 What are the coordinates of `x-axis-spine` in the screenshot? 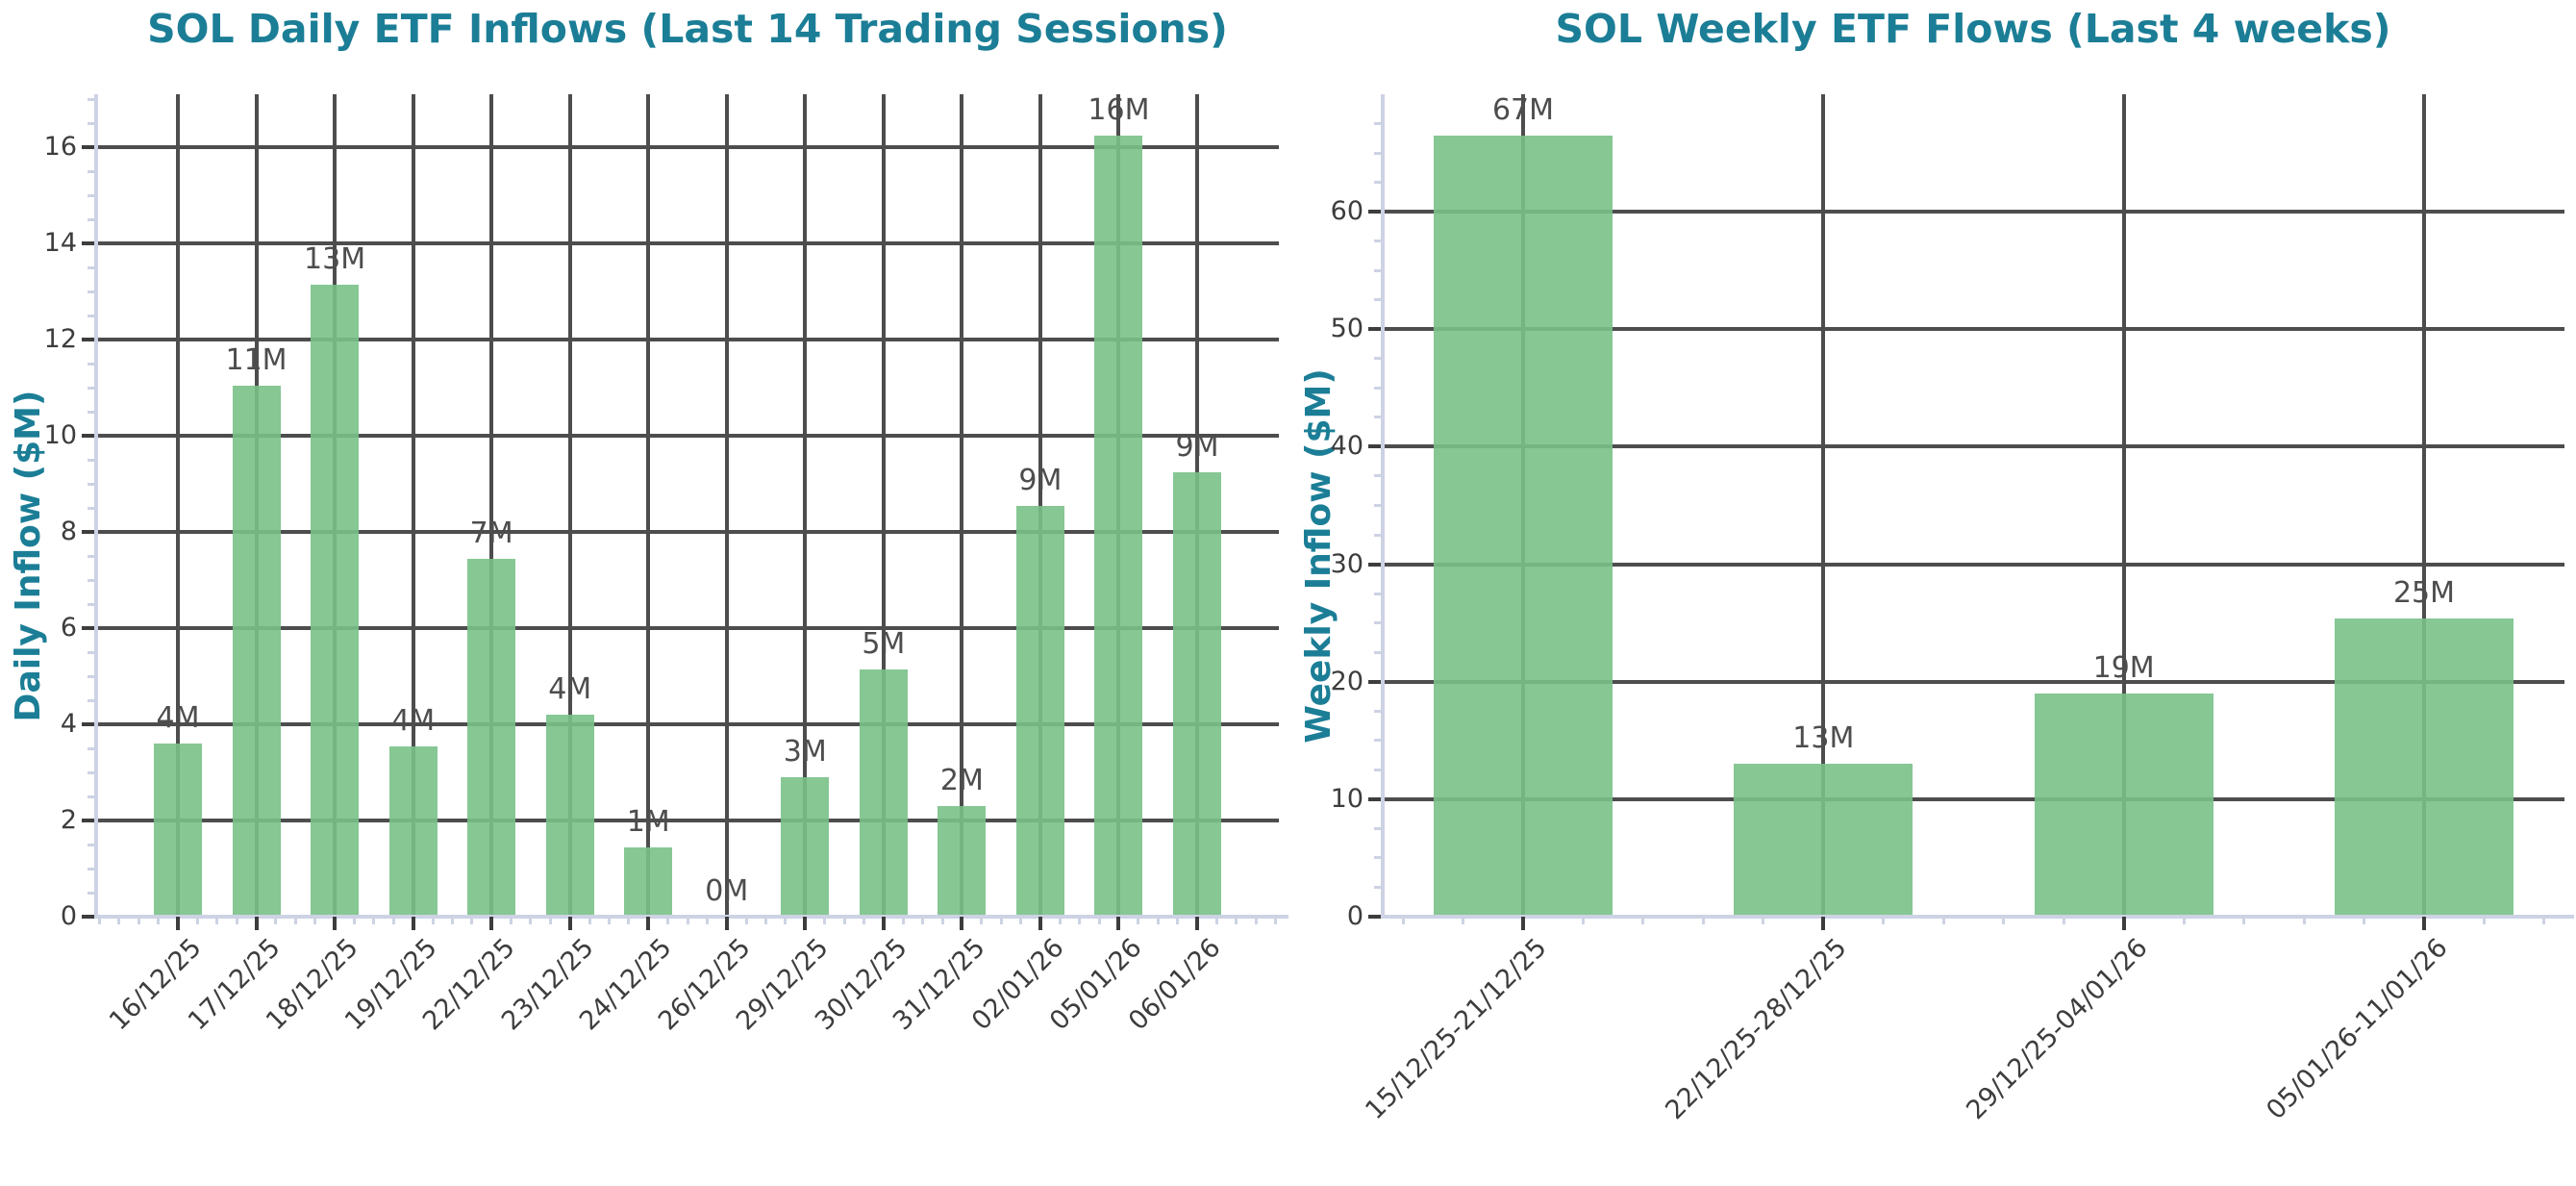 It's located at (1973, 917).